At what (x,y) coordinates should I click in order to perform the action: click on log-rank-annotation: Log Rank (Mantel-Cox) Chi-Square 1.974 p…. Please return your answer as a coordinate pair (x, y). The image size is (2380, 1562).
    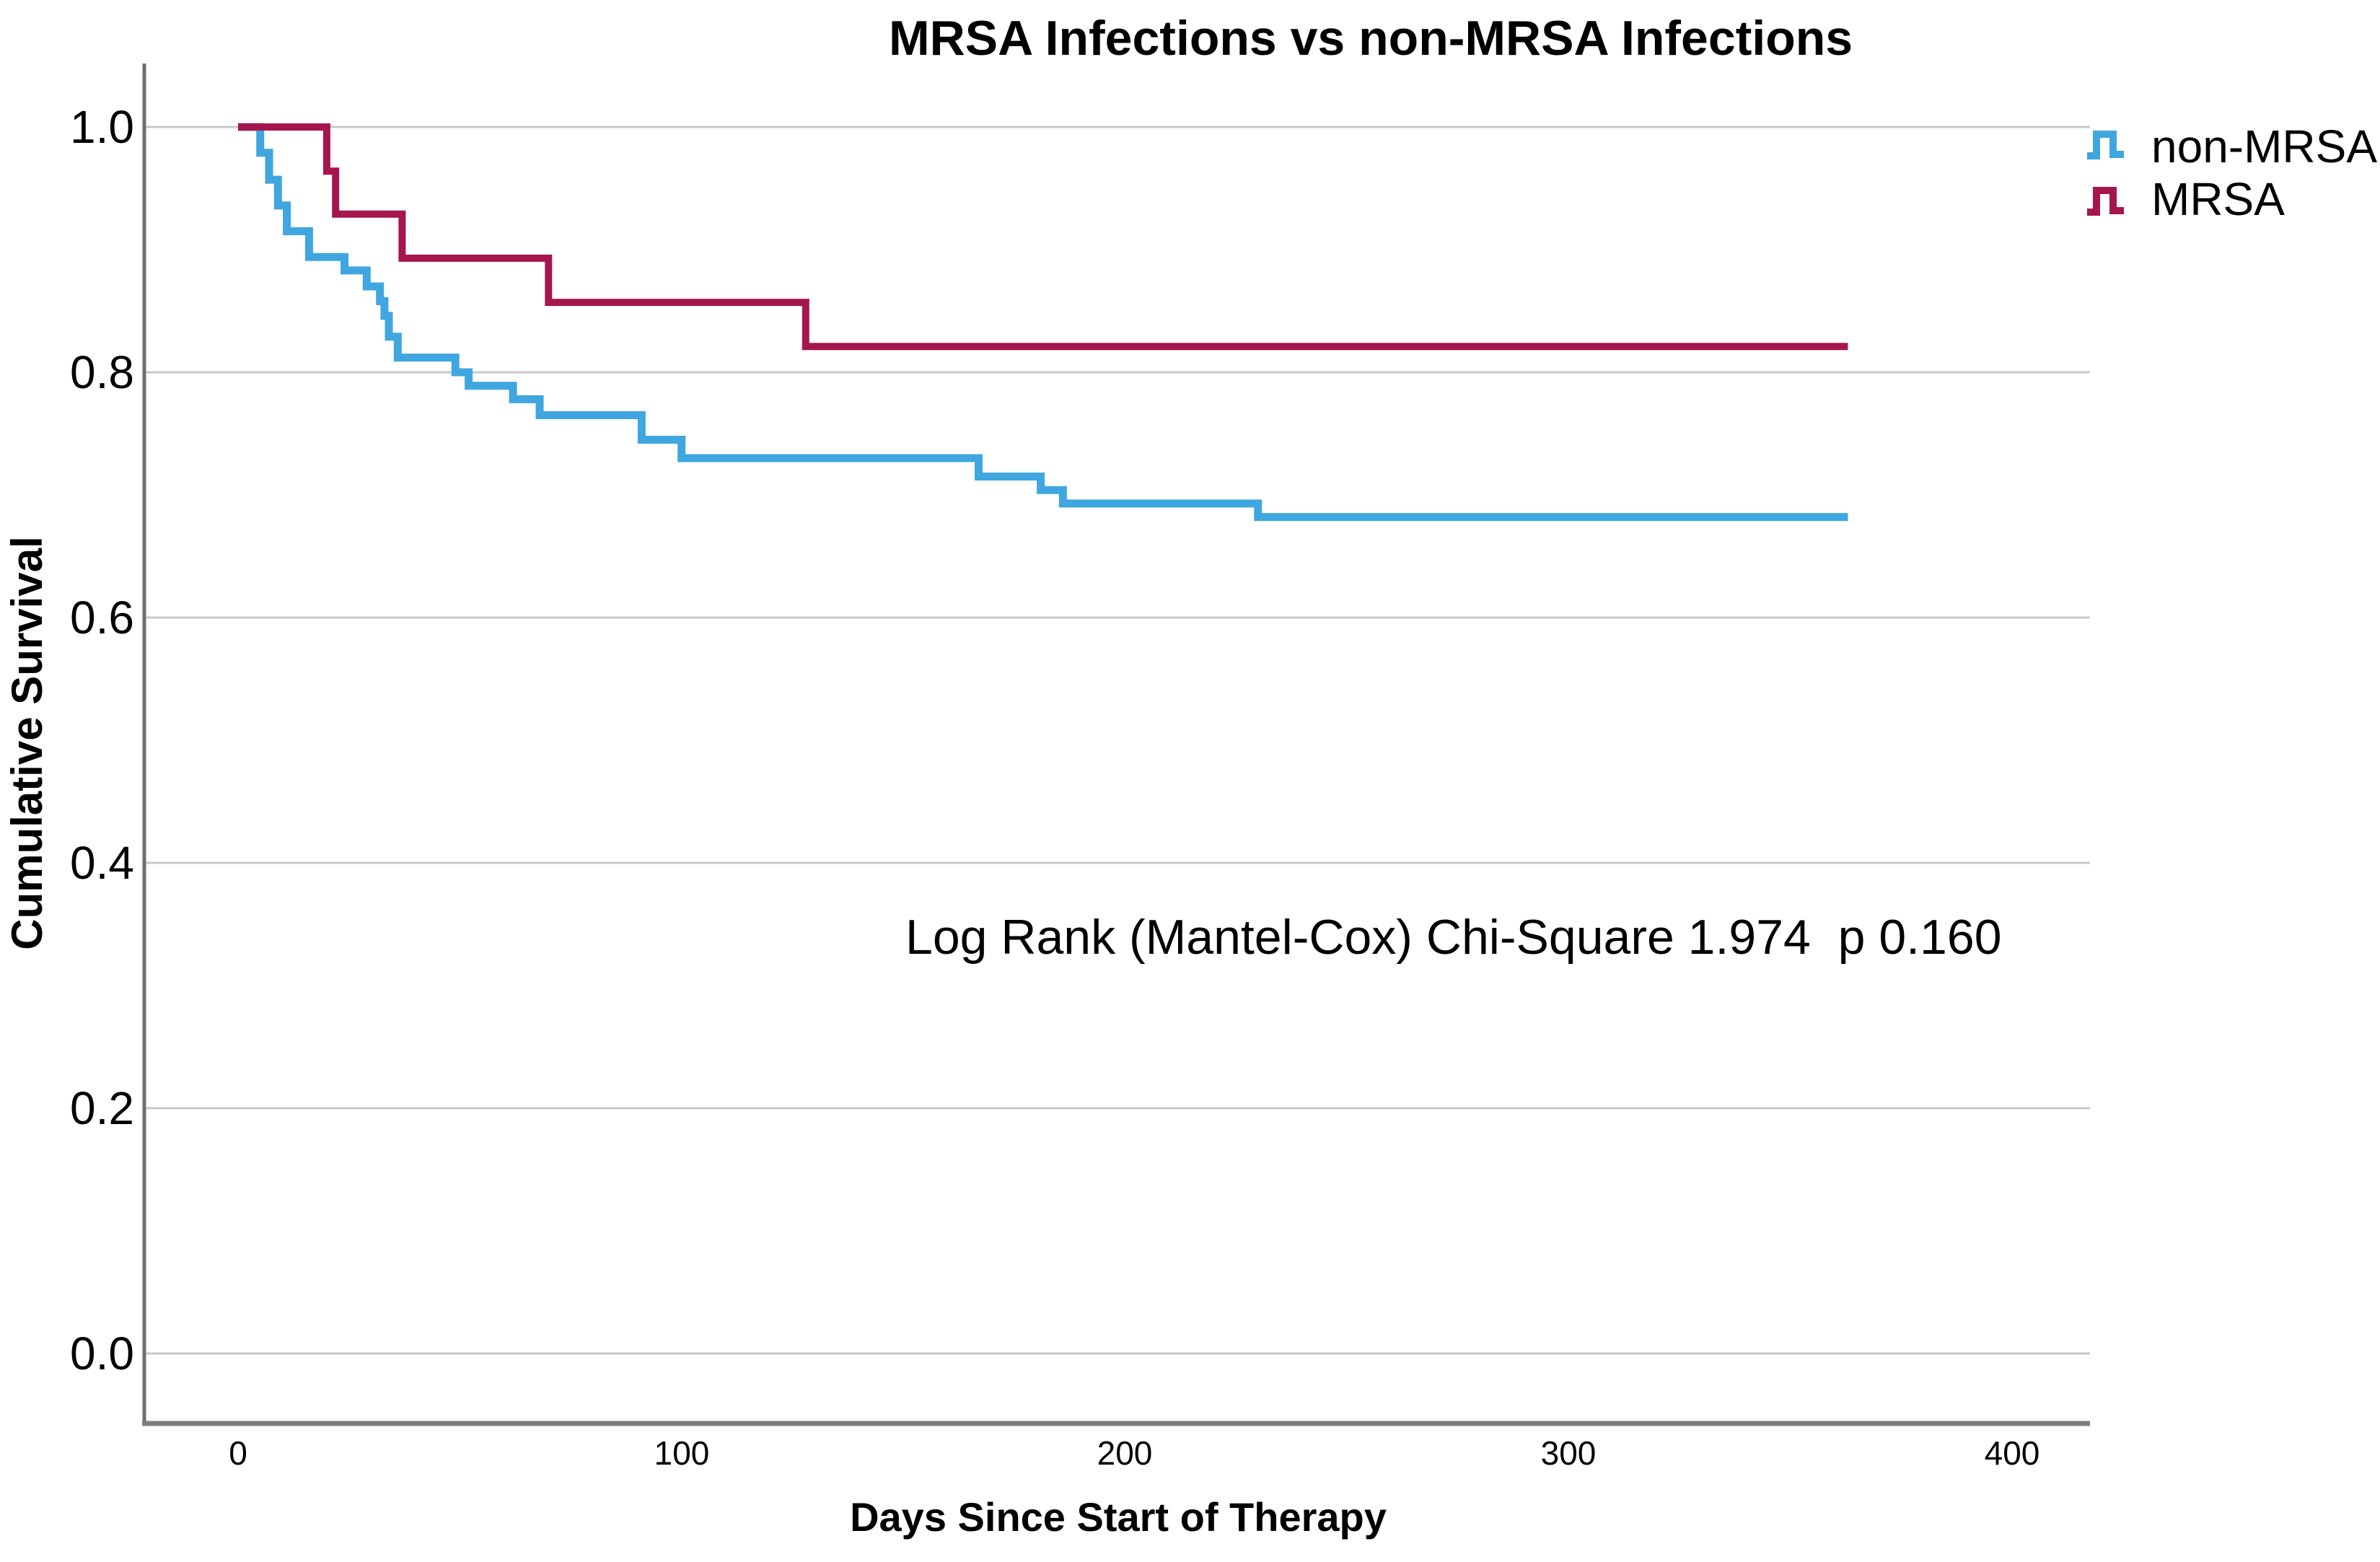
    Looking at the image, I should click on (1453, 938).